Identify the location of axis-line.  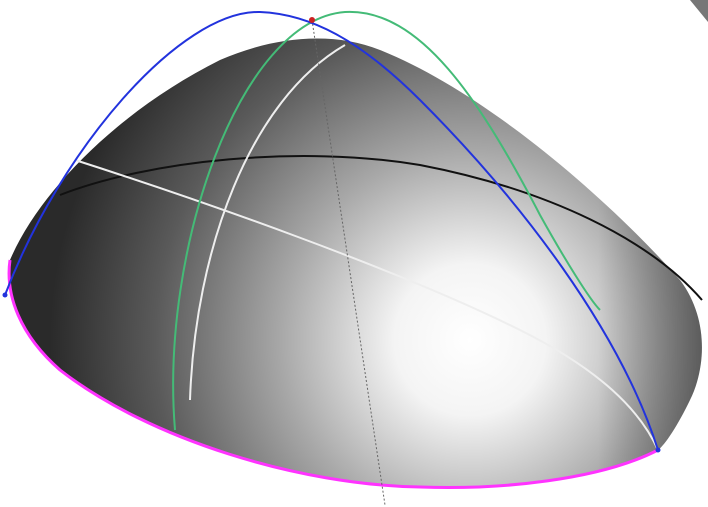
(348, 262).